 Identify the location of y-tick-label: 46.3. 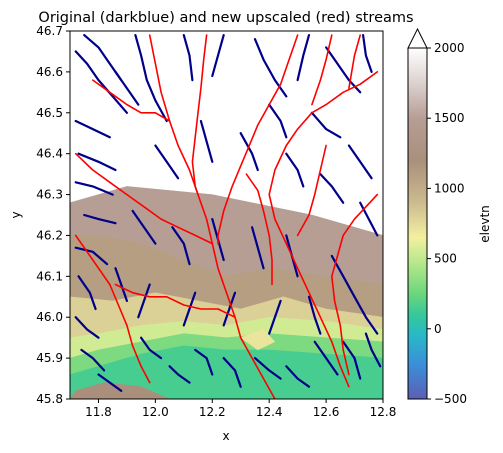
(49, 195).